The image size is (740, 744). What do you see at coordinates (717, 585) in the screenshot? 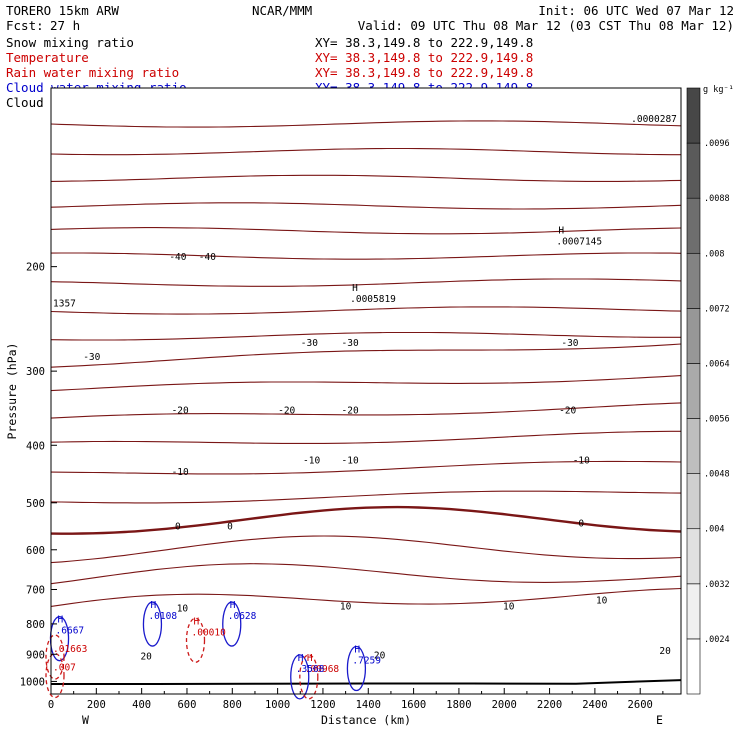
I see `colorbar-label: .0032` at bounding box center [717, 585].